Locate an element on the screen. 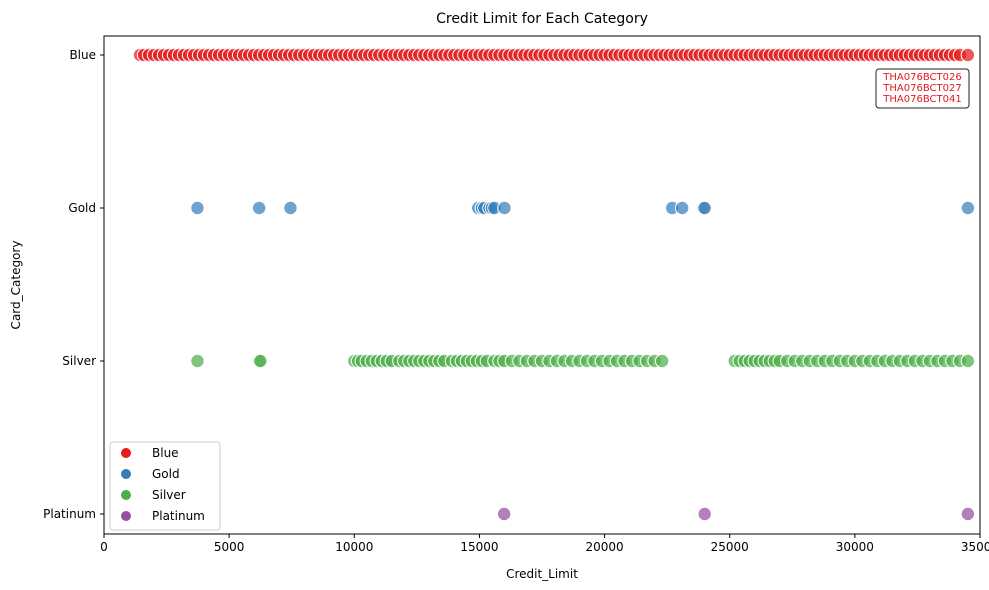 The width and height of the screenshot is (989, 590). y-axis-ticks: Blue Gold Silver Platinum is located at coordinates (73, 284).